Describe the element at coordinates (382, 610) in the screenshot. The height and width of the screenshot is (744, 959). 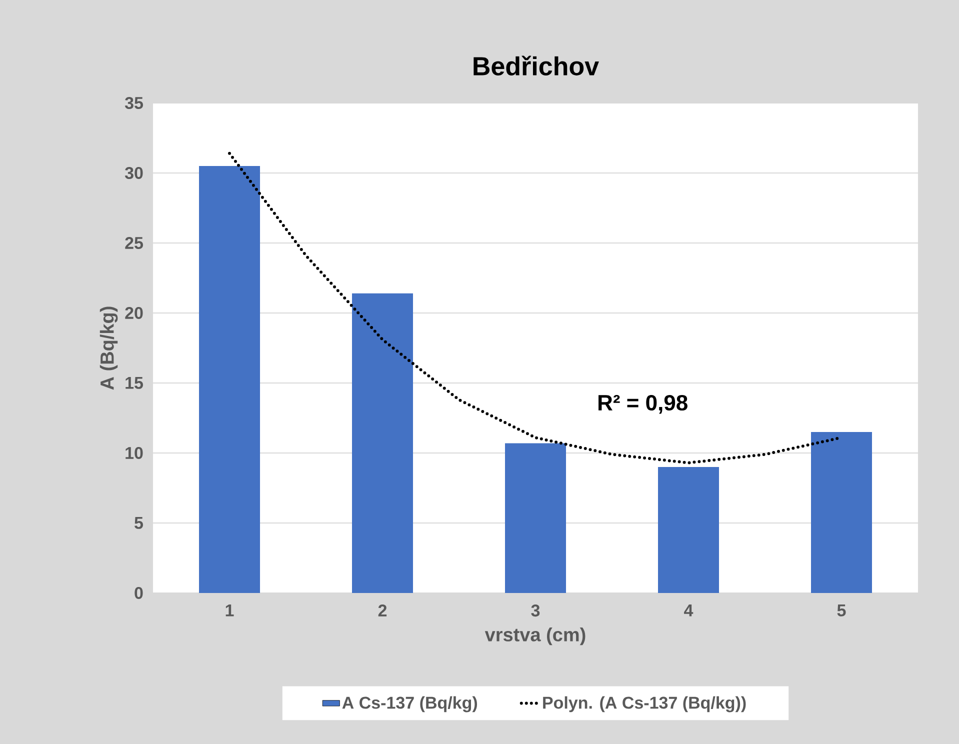
I see `x-tick-label: 2` at that location.